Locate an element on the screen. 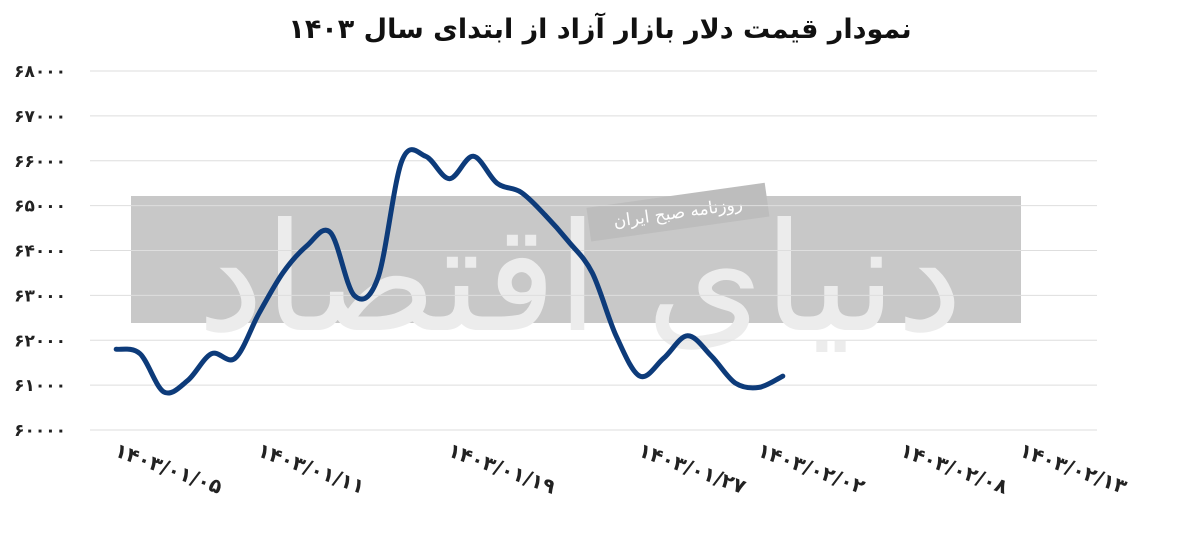 This screenshot has width=1200, height=541. y-tick-label: ۶۴۰۰۰ is located at coordinates (40, 252).